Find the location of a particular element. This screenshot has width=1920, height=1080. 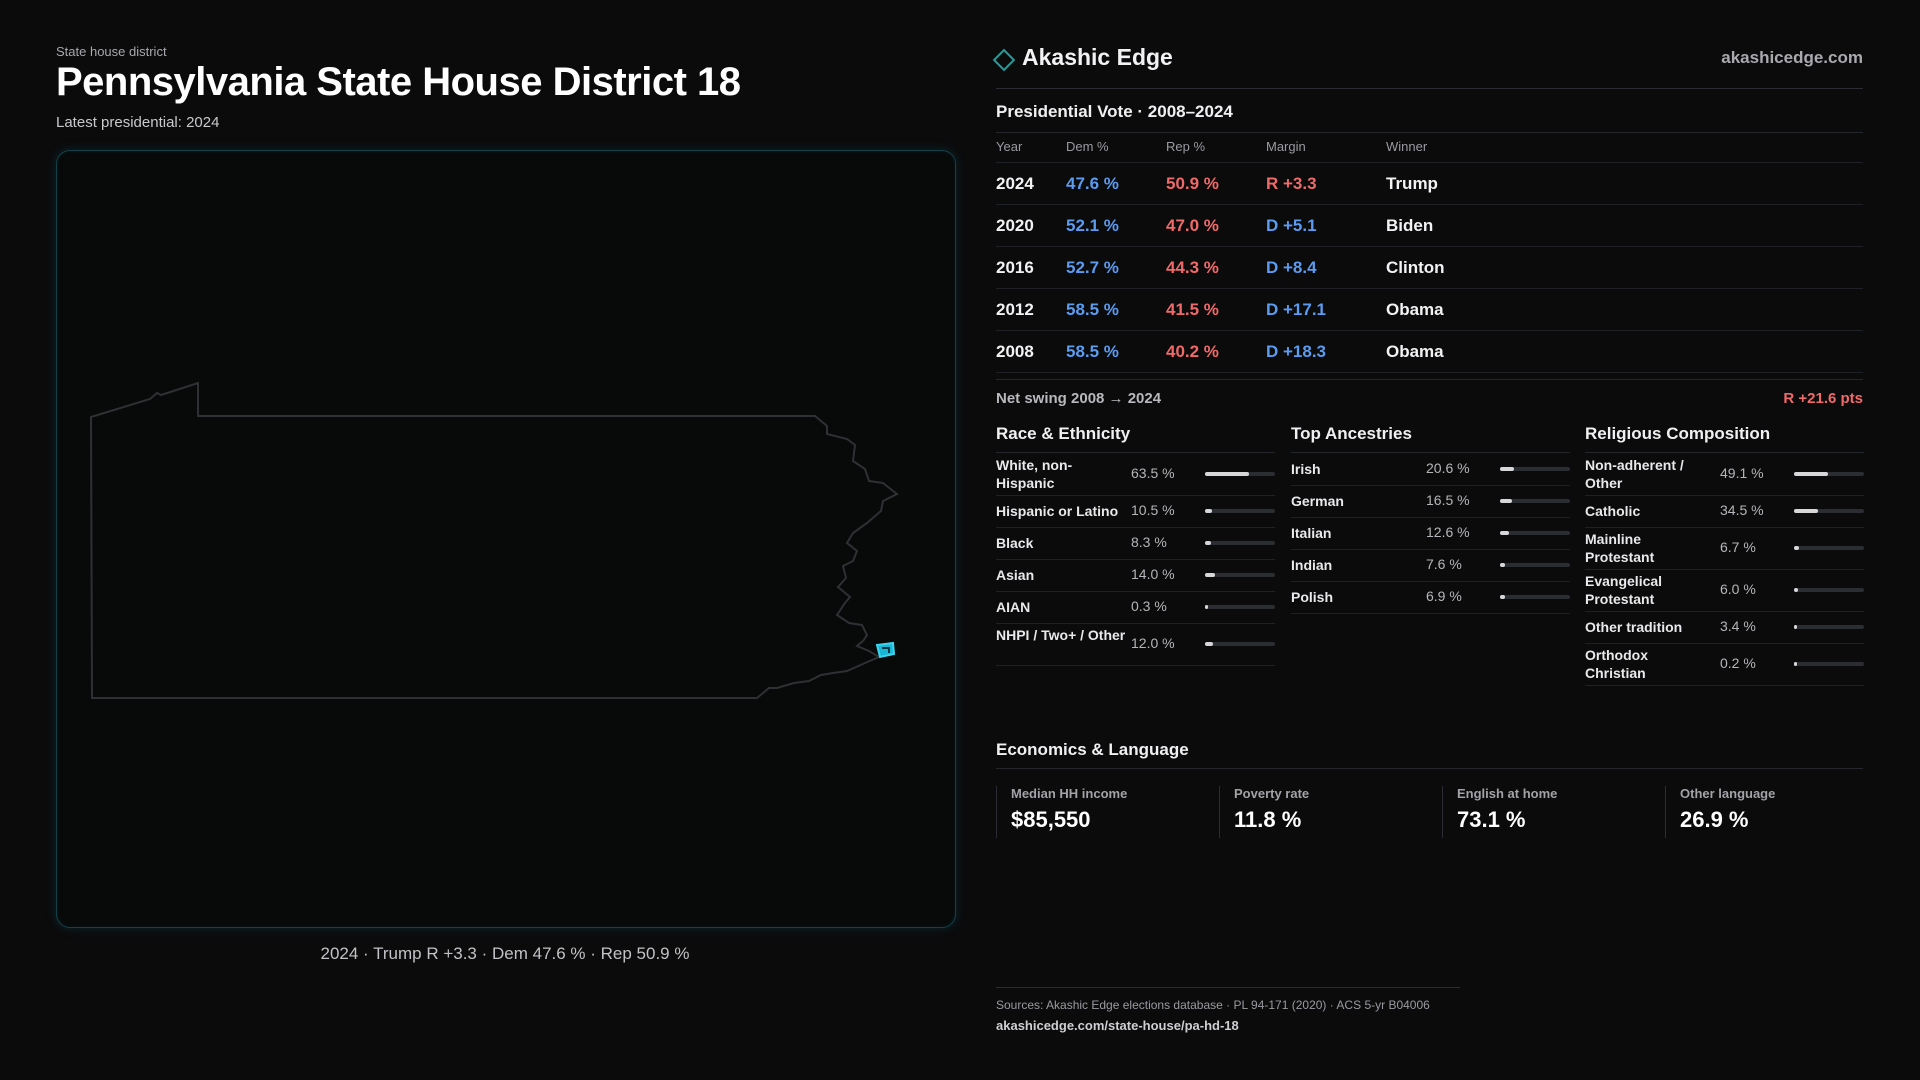

demographic-value: 16.5 % is located at coordinates (1448, 500).